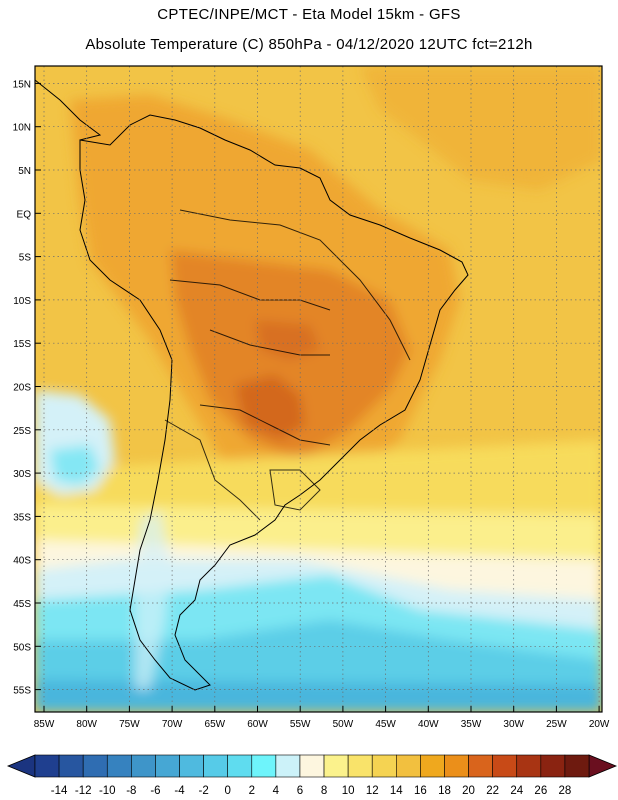 The height and width of the screenshot is (800, 618). I want to click on lat-tick-label: 10N, so click(22, 128).